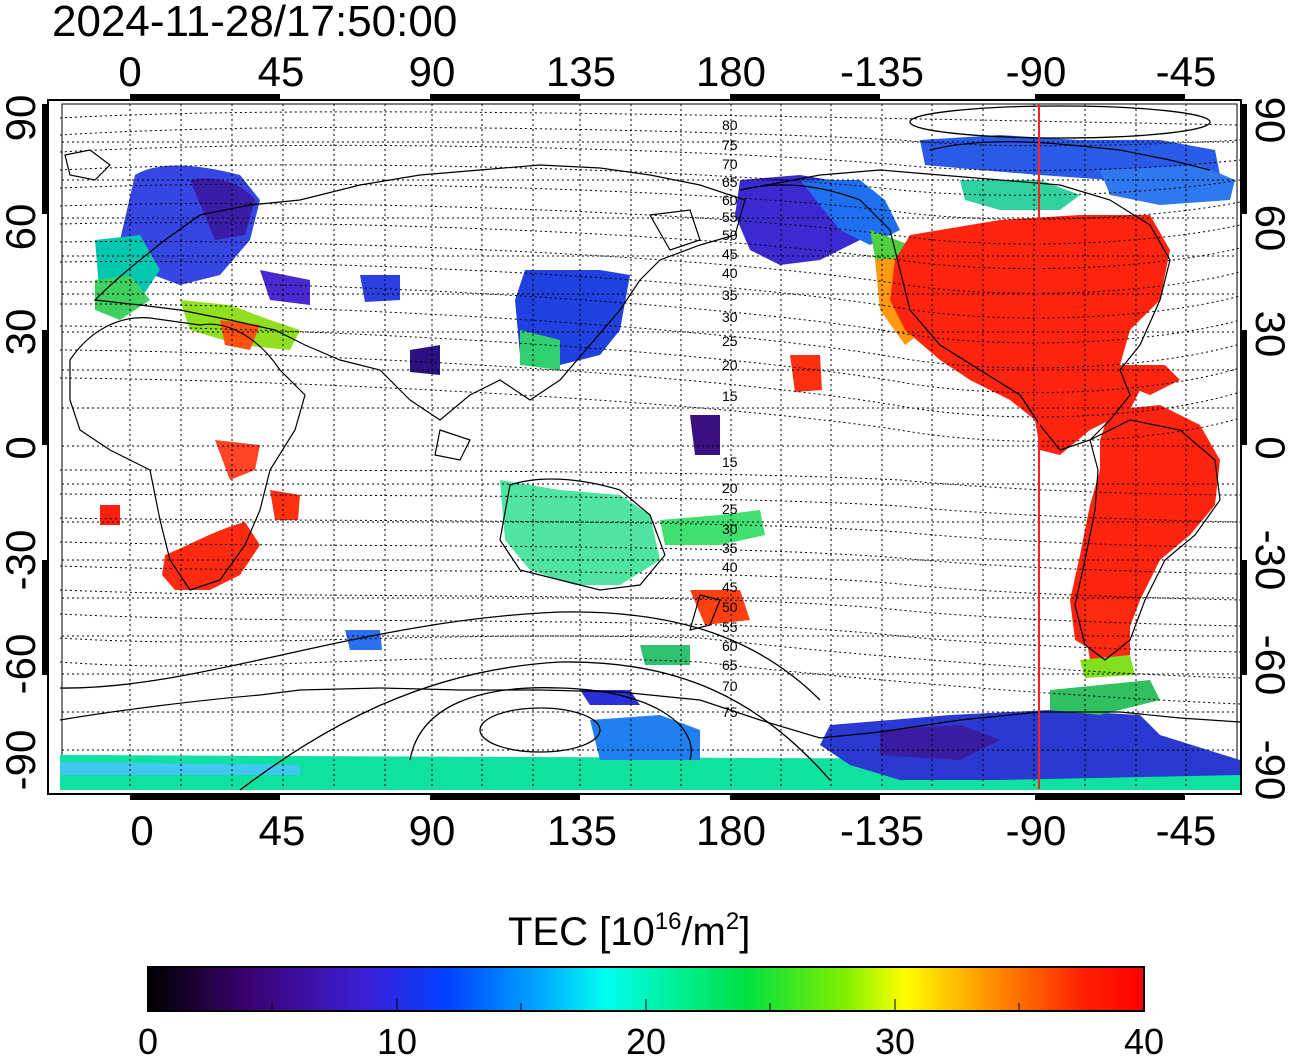 The image size is (1294, 1057). Describe the element at coordinates (730, 200) in the screenshot. I see `maglat-label-north: 60` at that location.